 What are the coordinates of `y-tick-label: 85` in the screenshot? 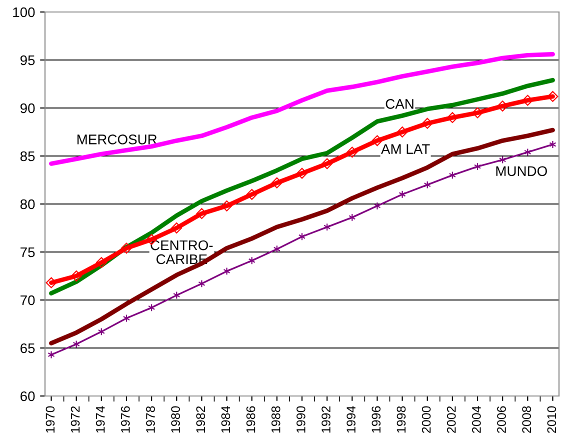 It's located at (27, 156).